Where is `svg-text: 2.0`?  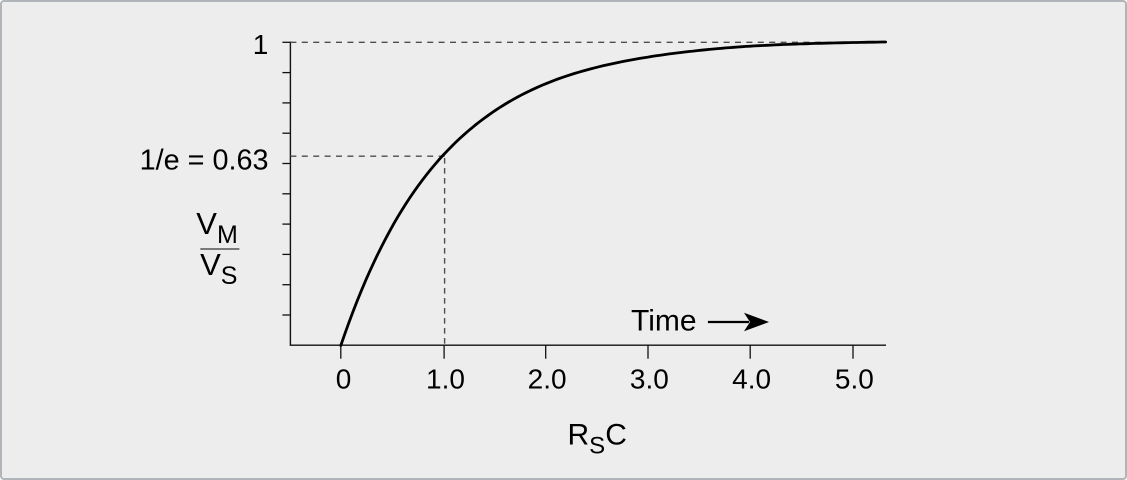
svg-text: 2.0 is located at coordinates (547, 378).